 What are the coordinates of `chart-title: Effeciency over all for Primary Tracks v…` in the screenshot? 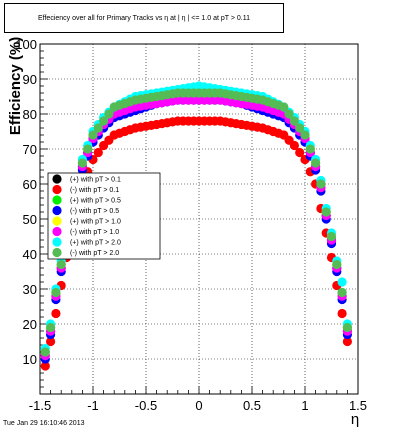 It's located at (144, 18).